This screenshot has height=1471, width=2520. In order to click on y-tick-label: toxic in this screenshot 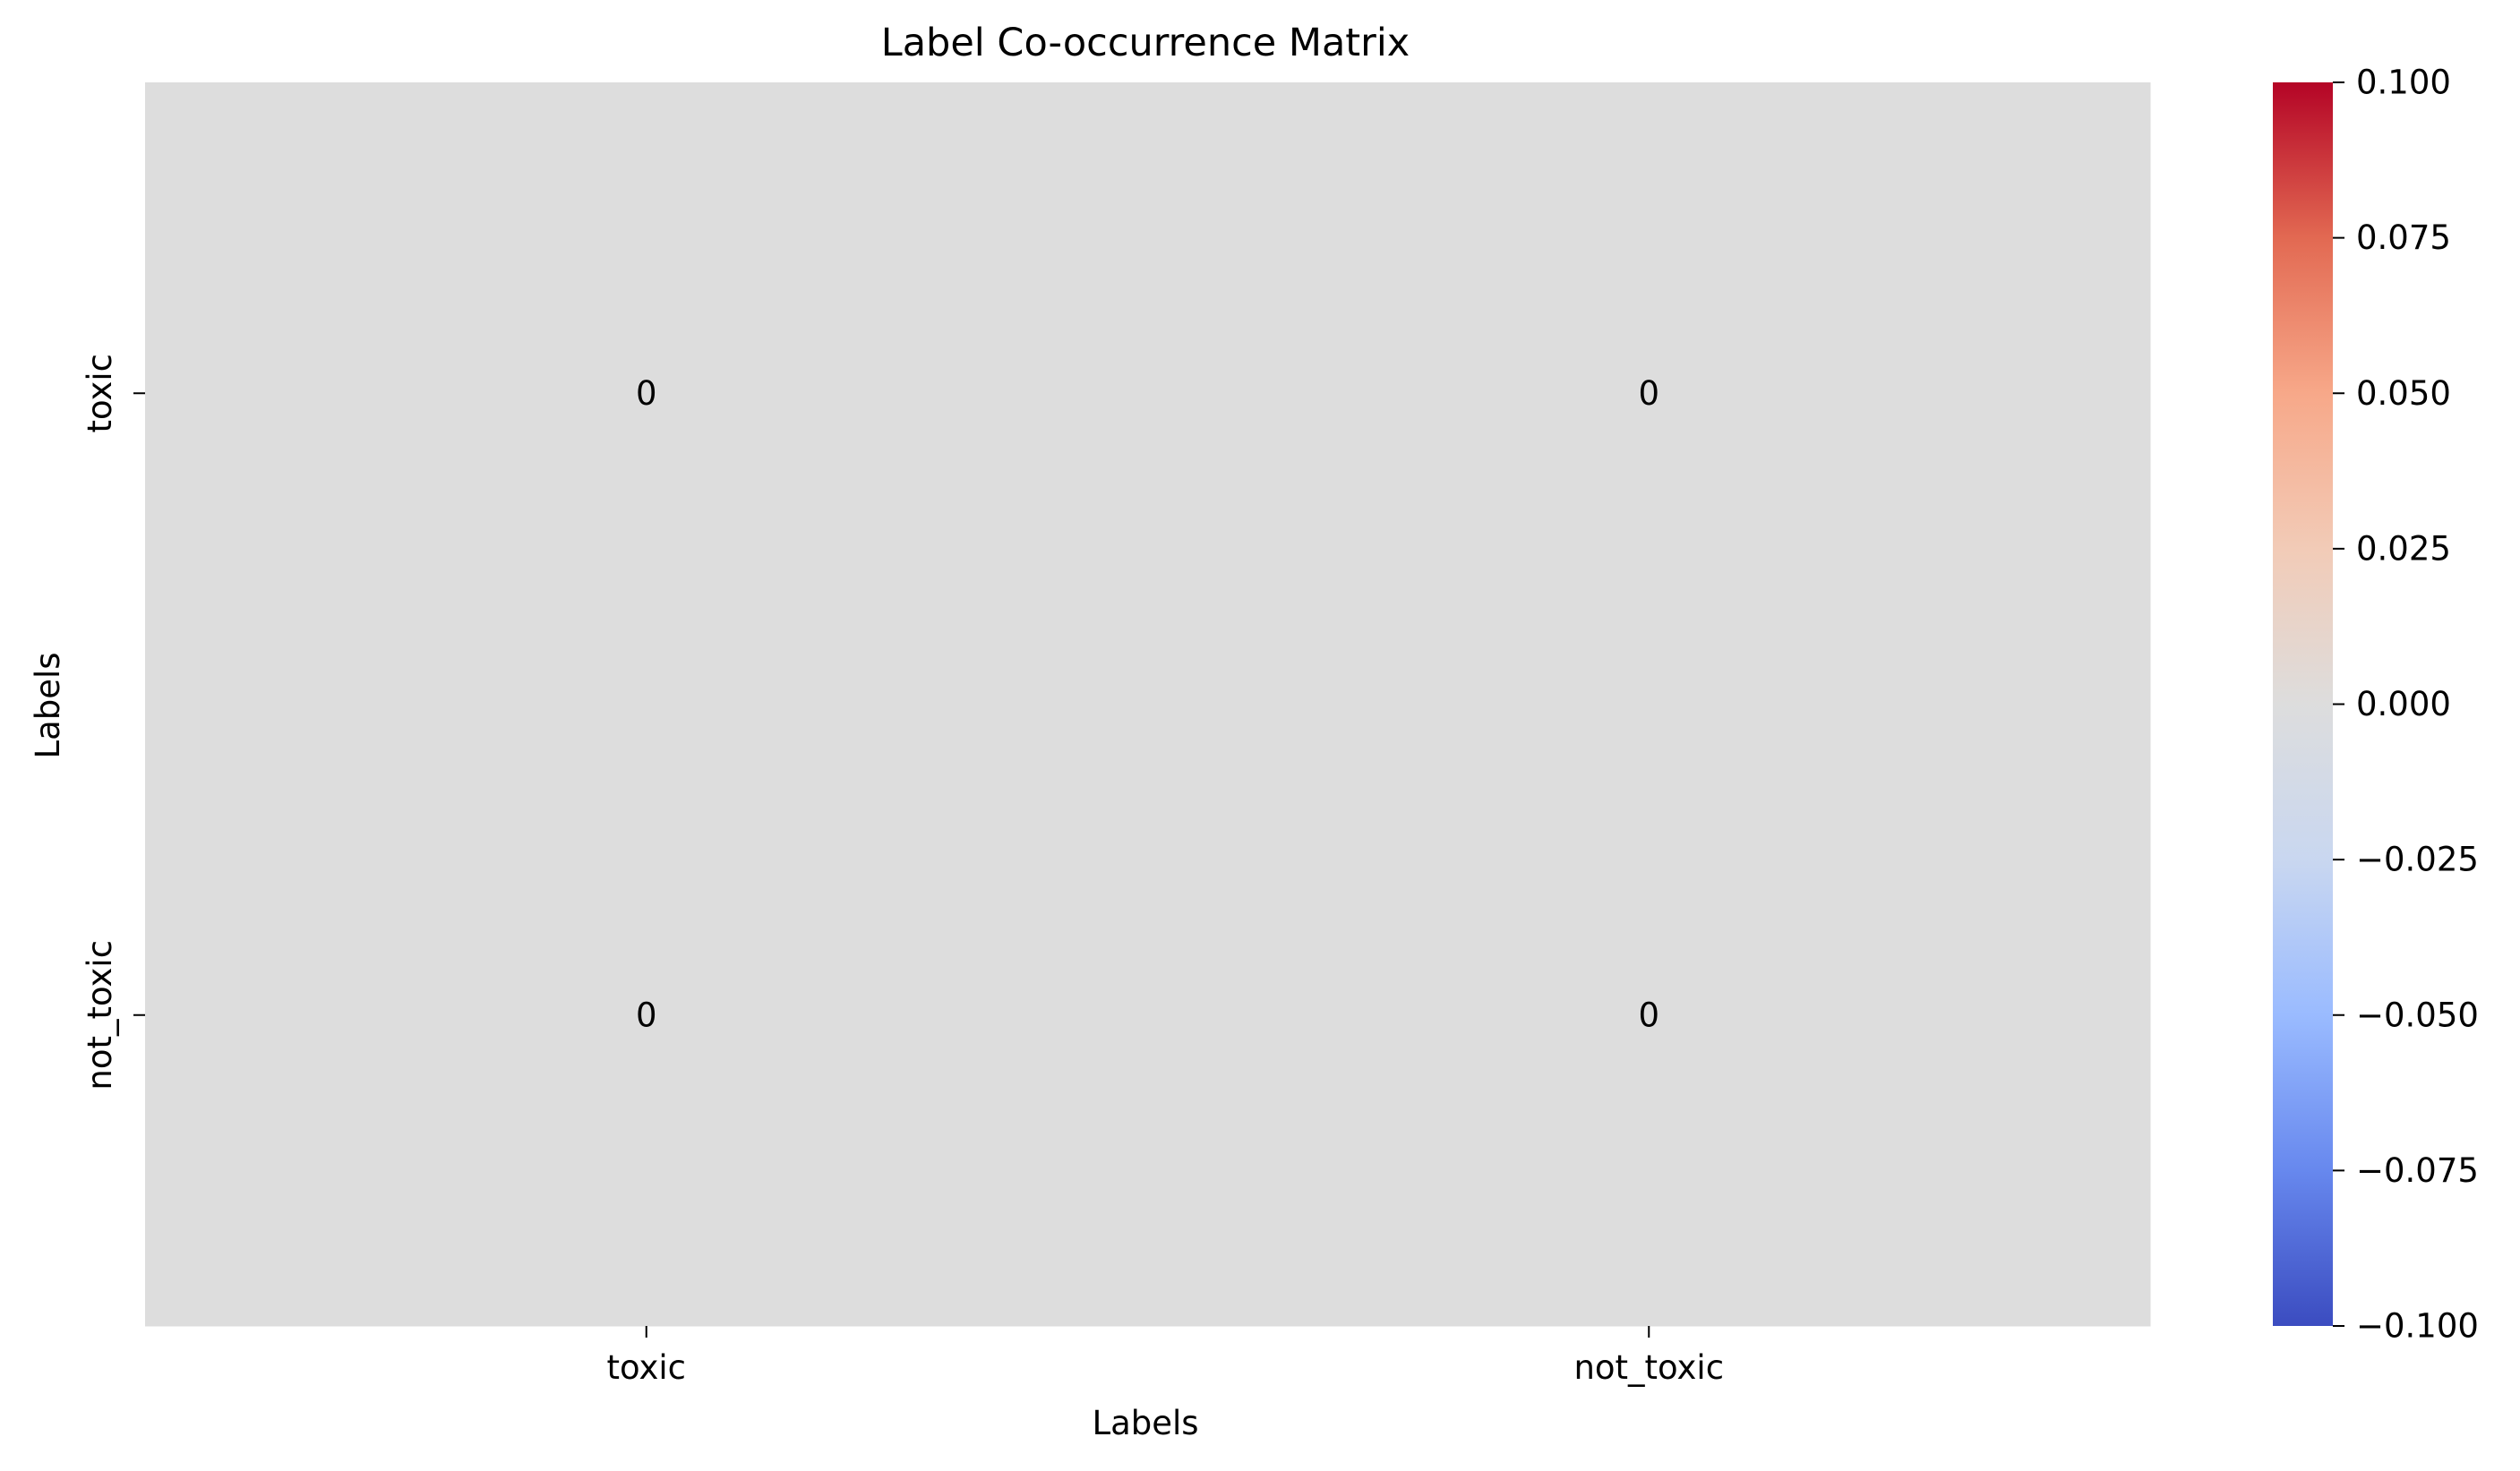, I will do `click(100, 394)`.